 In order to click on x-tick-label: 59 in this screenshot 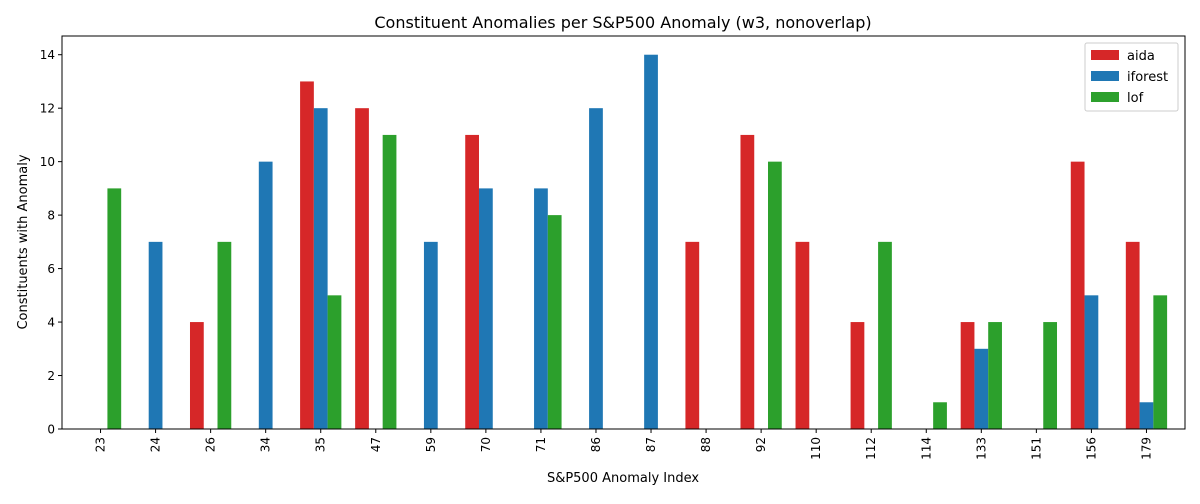, I will do `click(431, 444)`.